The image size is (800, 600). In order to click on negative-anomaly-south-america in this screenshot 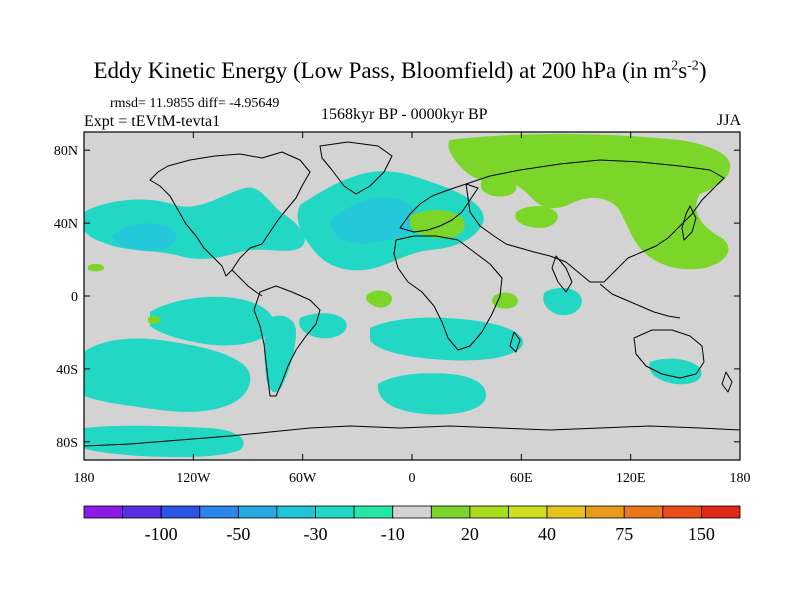, I will do `click(280, 354)`.